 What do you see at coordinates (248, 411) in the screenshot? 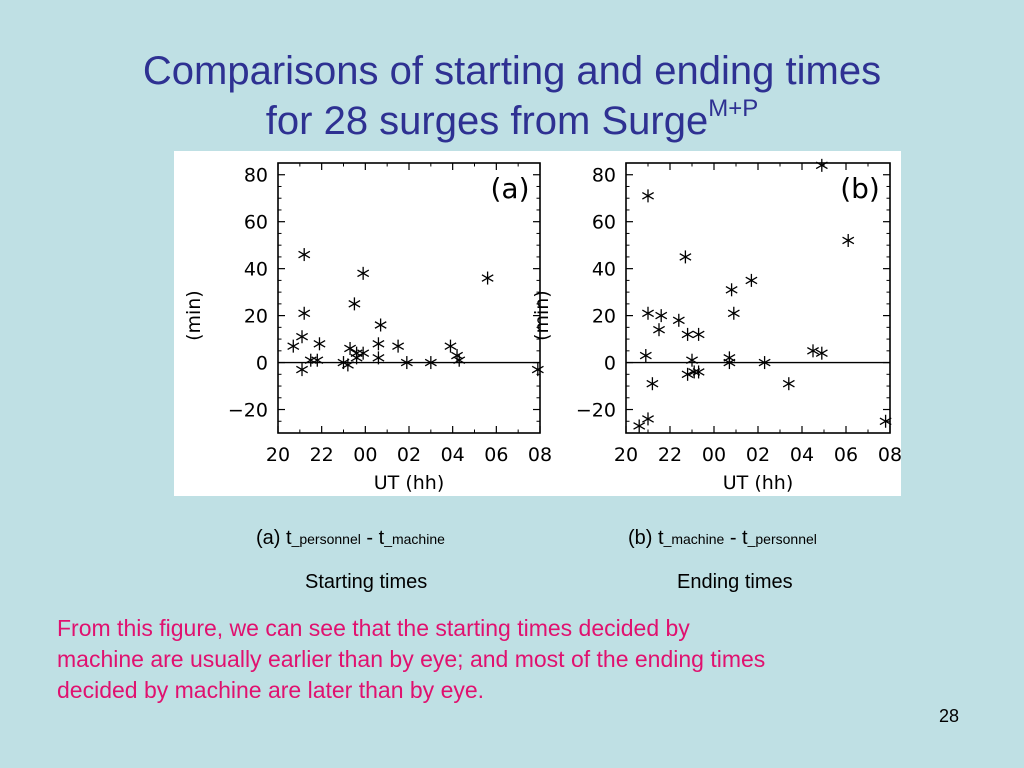
I see `panel-a-ytick-label: −20` at bounding box center [248, 411].